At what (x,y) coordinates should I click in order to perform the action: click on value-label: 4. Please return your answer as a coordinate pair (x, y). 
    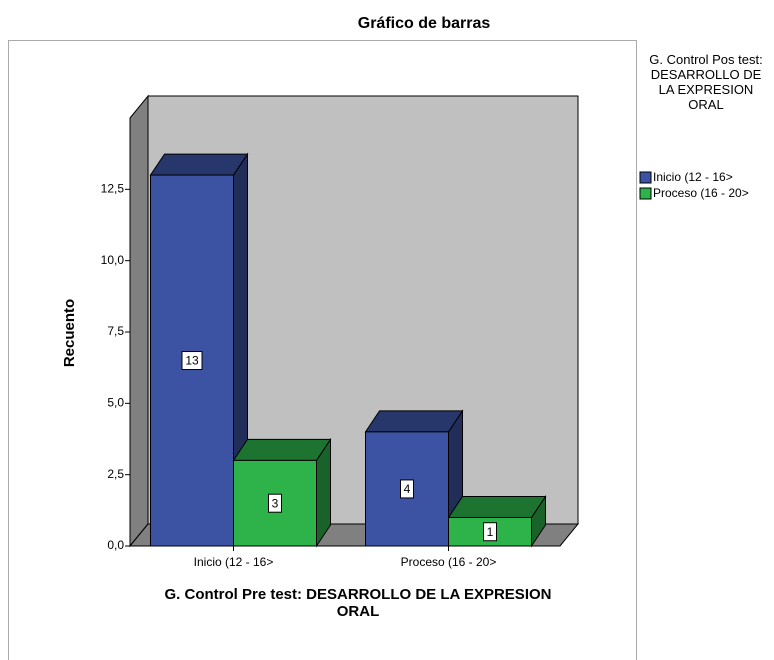
    Looking at the image, I should click on (407, 489).